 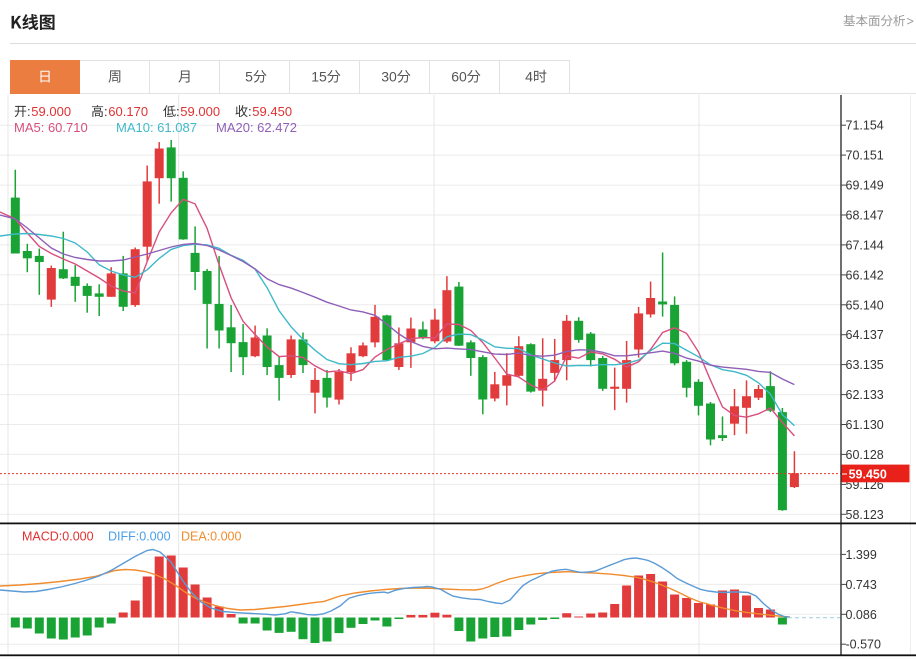 I want to click on svg-text: 68.147, so click(x=865, y=216).